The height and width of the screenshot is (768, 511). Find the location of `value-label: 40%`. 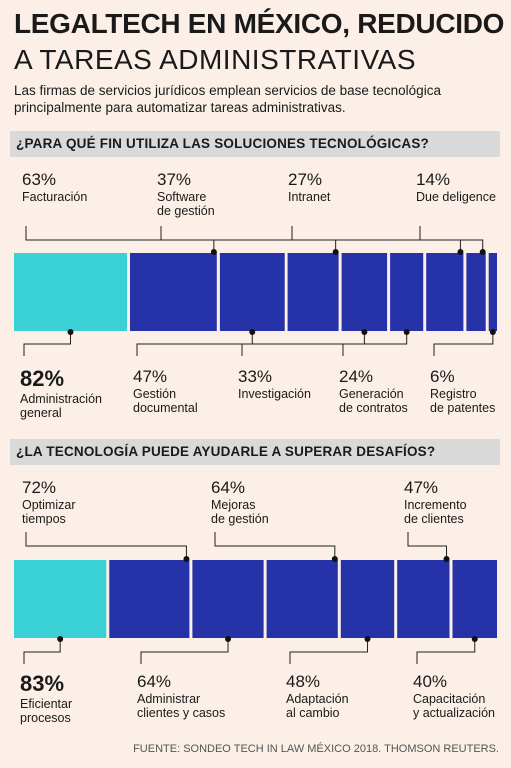

value-label: 40% is located at coordinates (430, 681).